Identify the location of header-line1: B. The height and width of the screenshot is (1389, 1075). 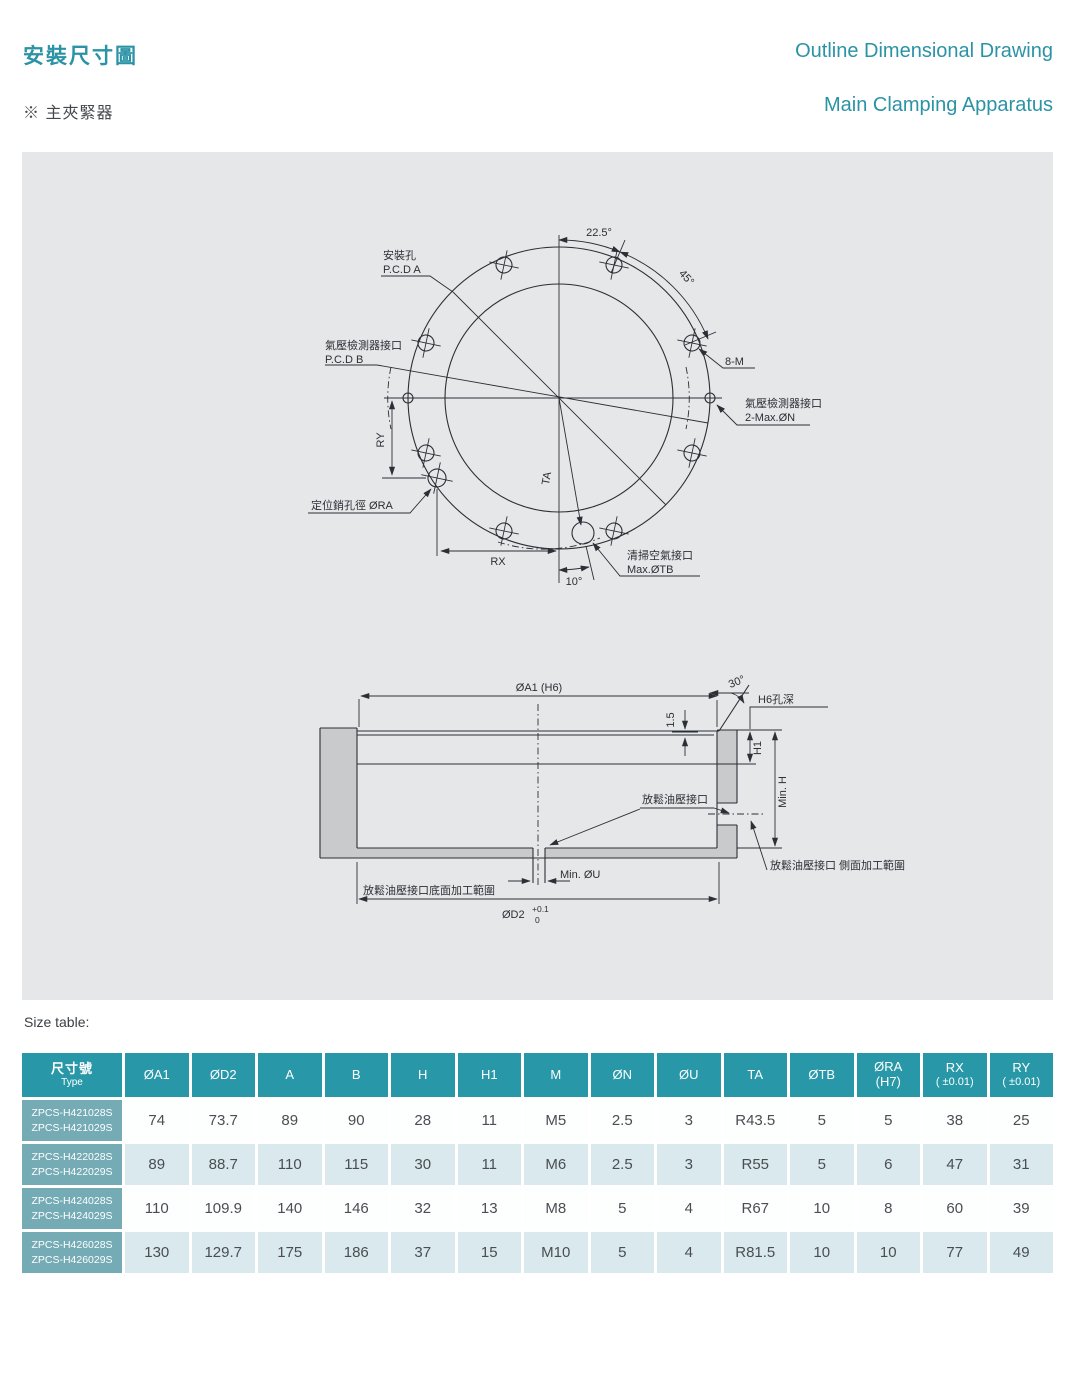
(356, 1074).